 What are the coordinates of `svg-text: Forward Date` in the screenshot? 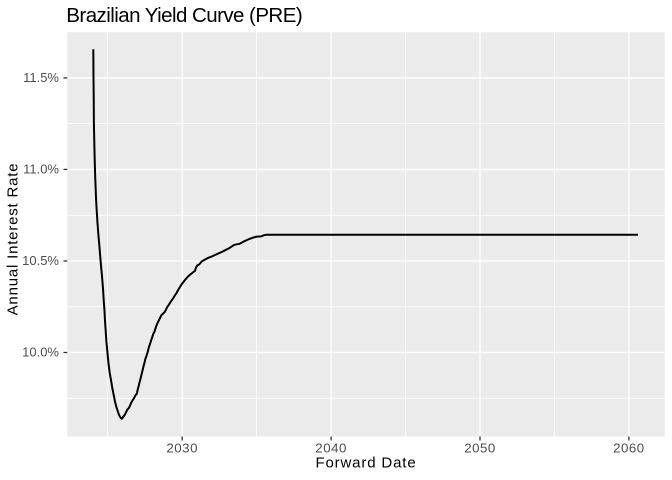 It's located at (365, 463).